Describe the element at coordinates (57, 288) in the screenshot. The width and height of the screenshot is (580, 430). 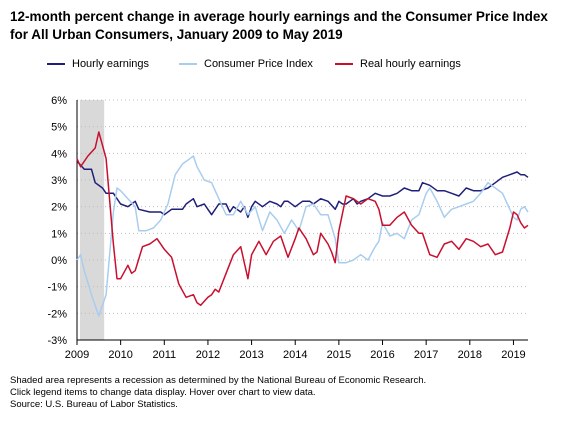
I see `y-tick-label: -1%` at that location.